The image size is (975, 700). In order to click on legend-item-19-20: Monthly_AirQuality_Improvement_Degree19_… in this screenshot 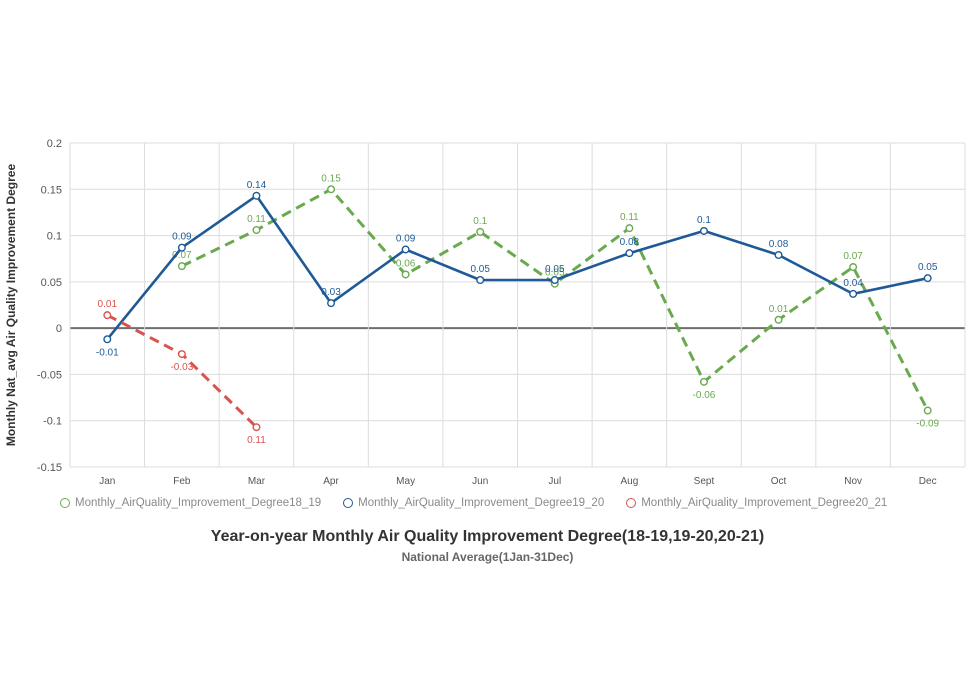, I will do `click(473, 503)`.